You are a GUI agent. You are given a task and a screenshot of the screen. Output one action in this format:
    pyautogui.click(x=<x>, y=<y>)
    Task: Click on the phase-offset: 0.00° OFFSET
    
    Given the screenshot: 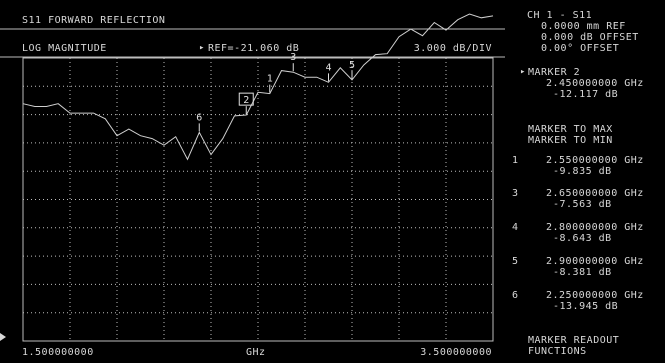 What is the action you would take?
    pyautogui.click(x=580, y=48)
    